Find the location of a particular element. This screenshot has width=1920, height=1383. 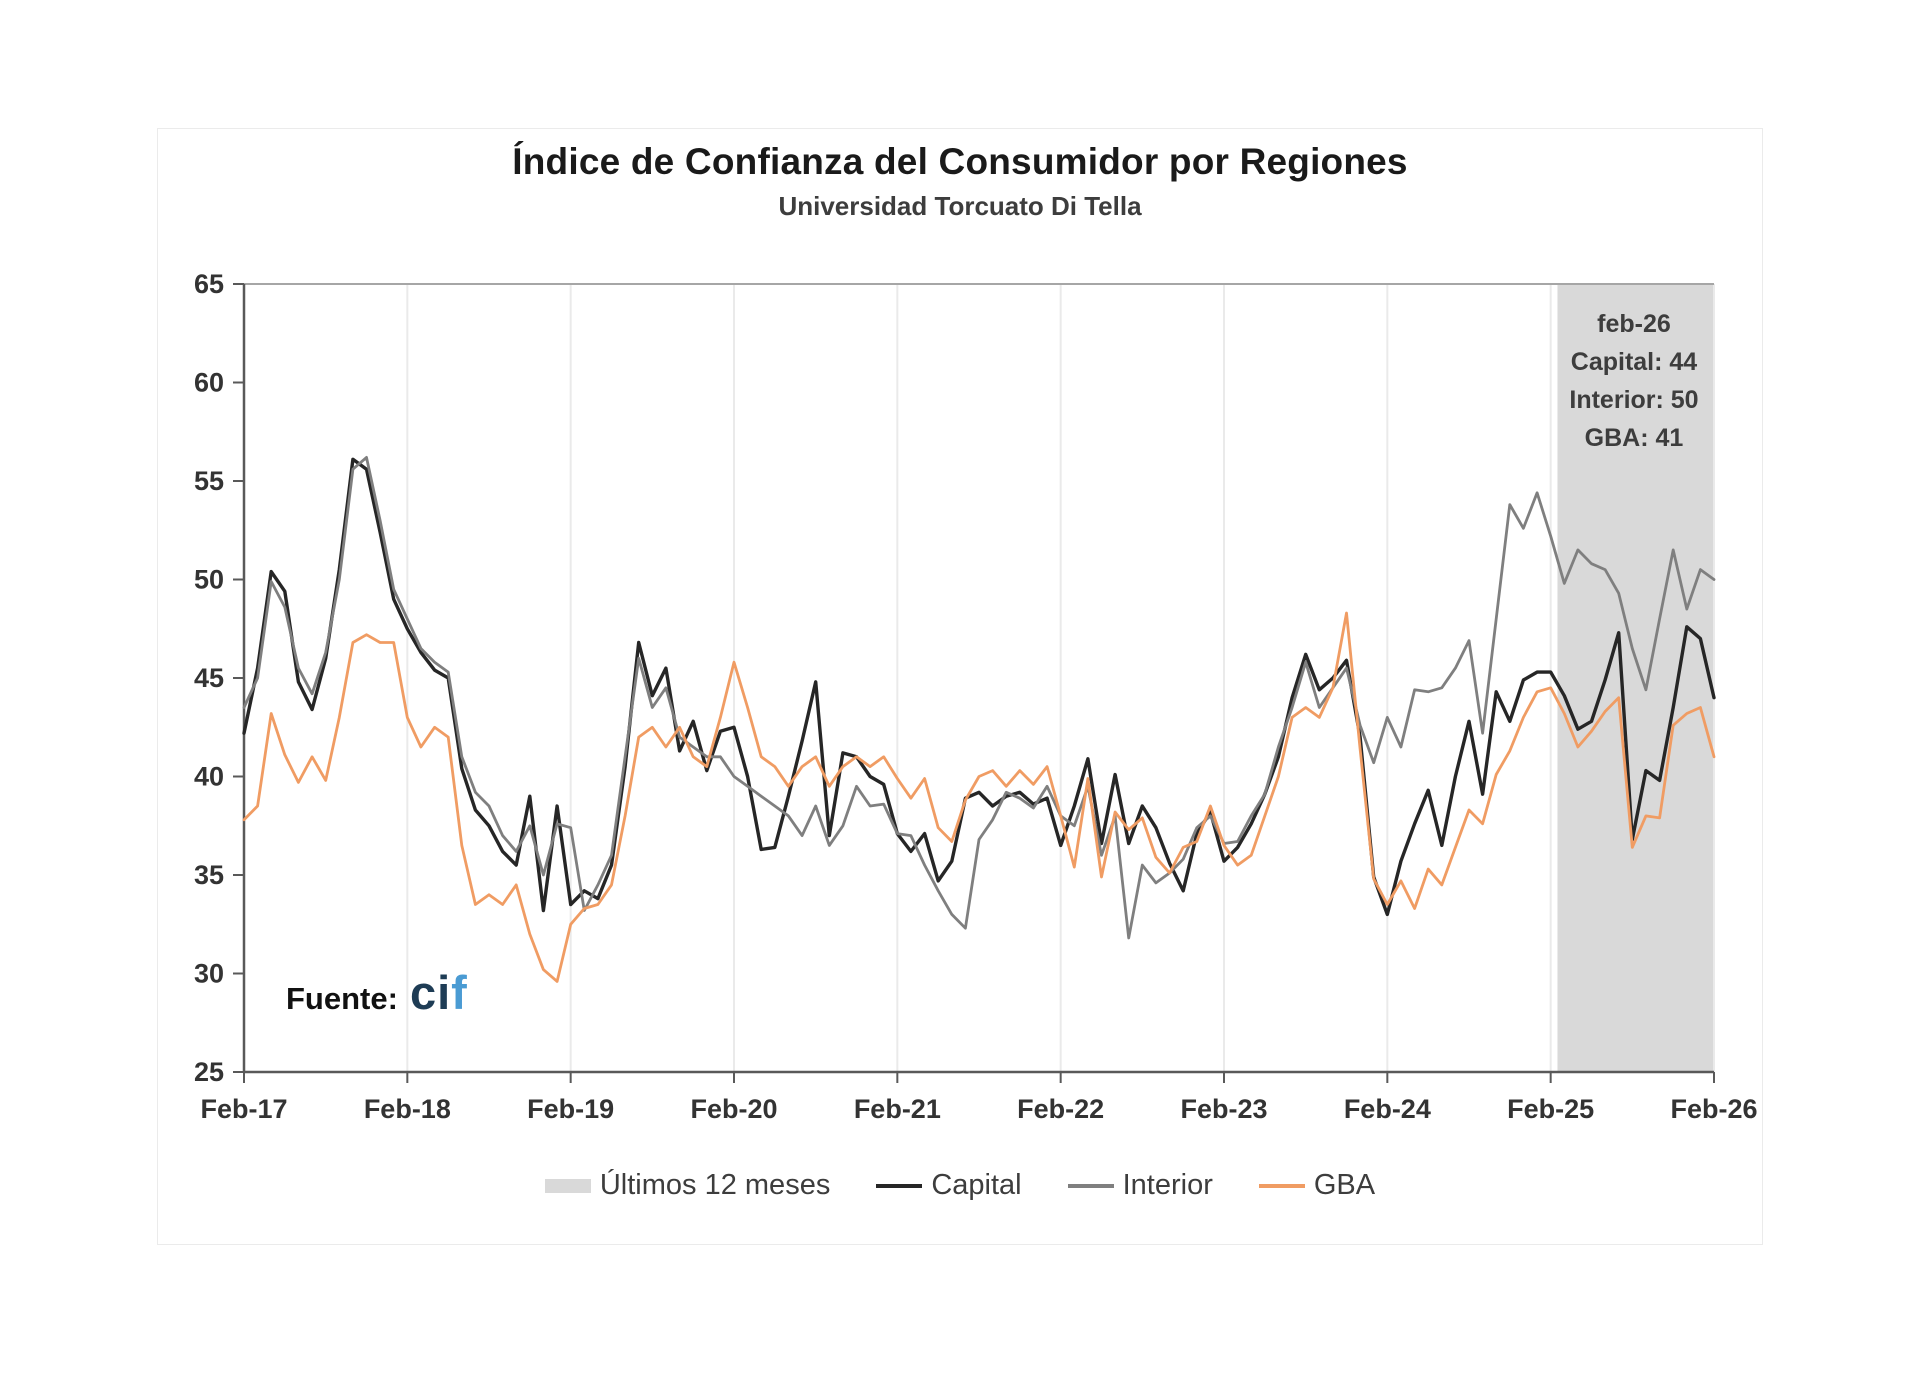

svg-text: 30 is located at coordinates (209, 974).